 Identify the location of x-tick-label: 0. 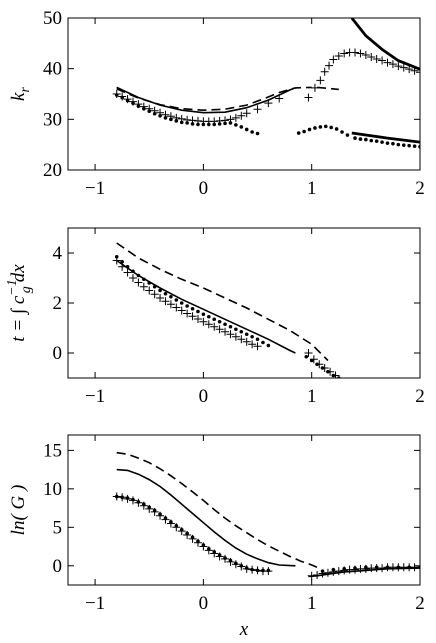
(204, 396).